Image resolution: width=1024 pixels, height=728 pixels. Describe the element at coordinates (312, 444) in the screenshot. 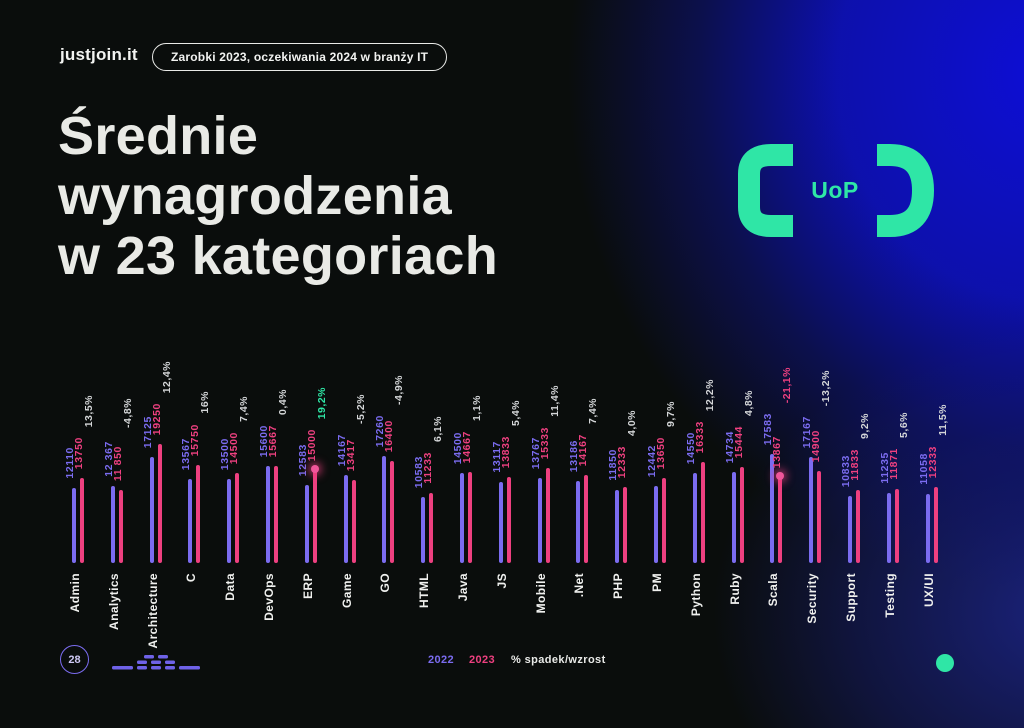

I see `bar-value-2023-label: 15000` at that location.